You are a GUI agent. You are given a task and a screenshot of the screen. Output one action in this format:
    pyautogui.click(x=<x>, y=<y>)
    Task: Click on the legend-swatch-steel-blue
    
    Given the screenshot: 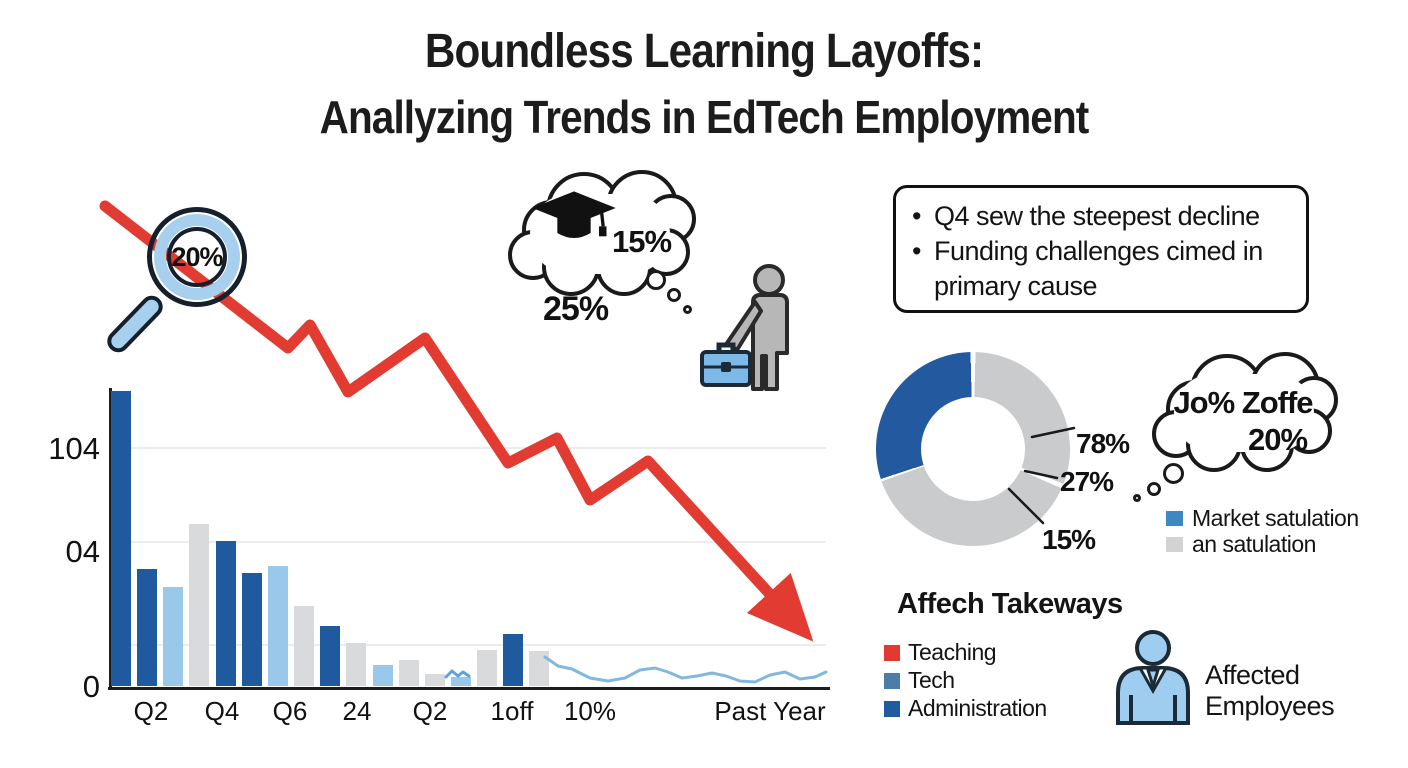 What is the action you would take?
    pyautogui.click(x=892, y=680)
    